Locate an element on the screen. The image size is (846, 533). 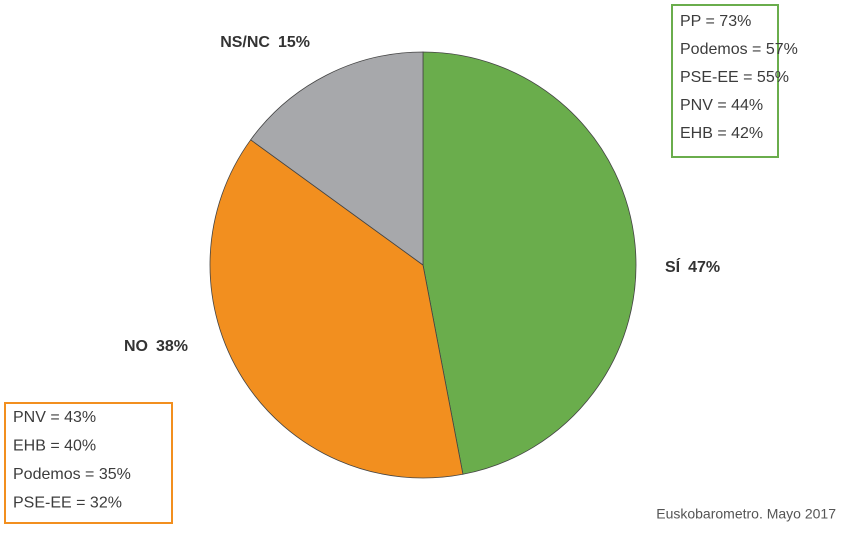
annotation-line: Podemos = 57% is located at coordinates (739, 49).